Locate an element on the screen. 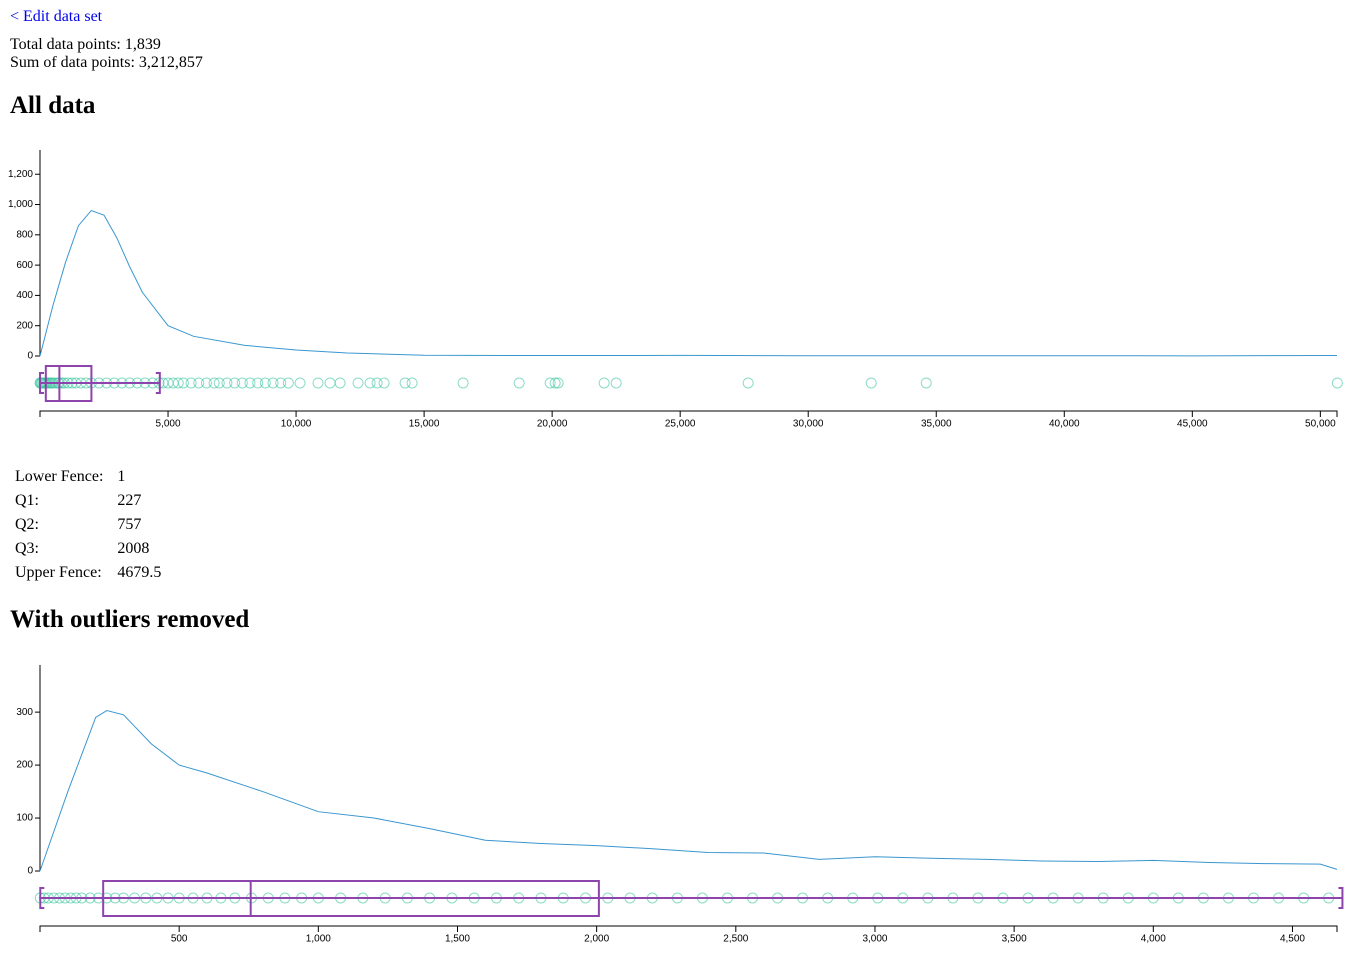 Image resolution: width=1354 pixels, height=957 pixels. fence-value: 4679.5 is located at coordinates (139, 572).